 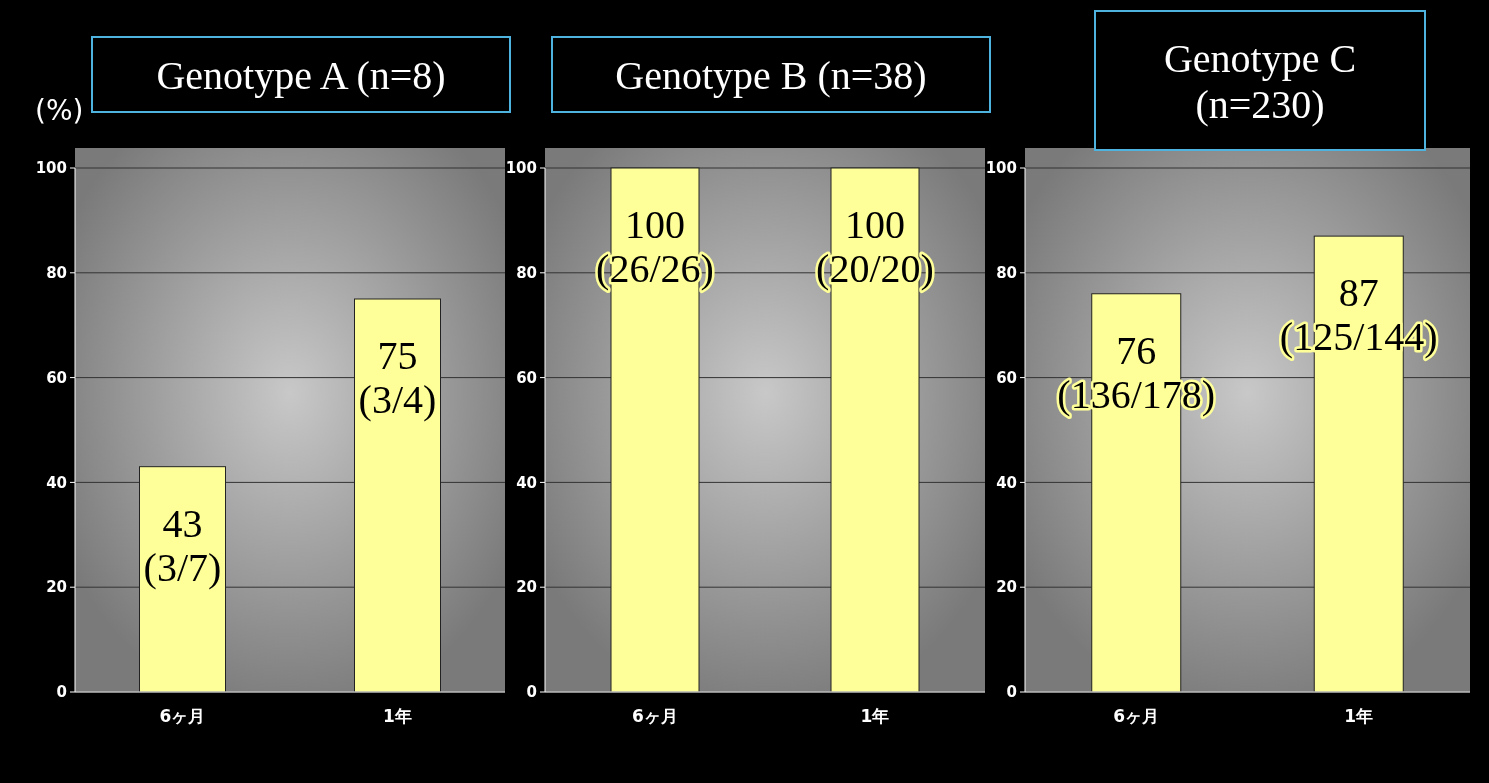 What do you see at coordinates (1260, 81) in the screenshot?
I see `chart-title: Genotype C (n=230)` at bounding box center [1260, 81].